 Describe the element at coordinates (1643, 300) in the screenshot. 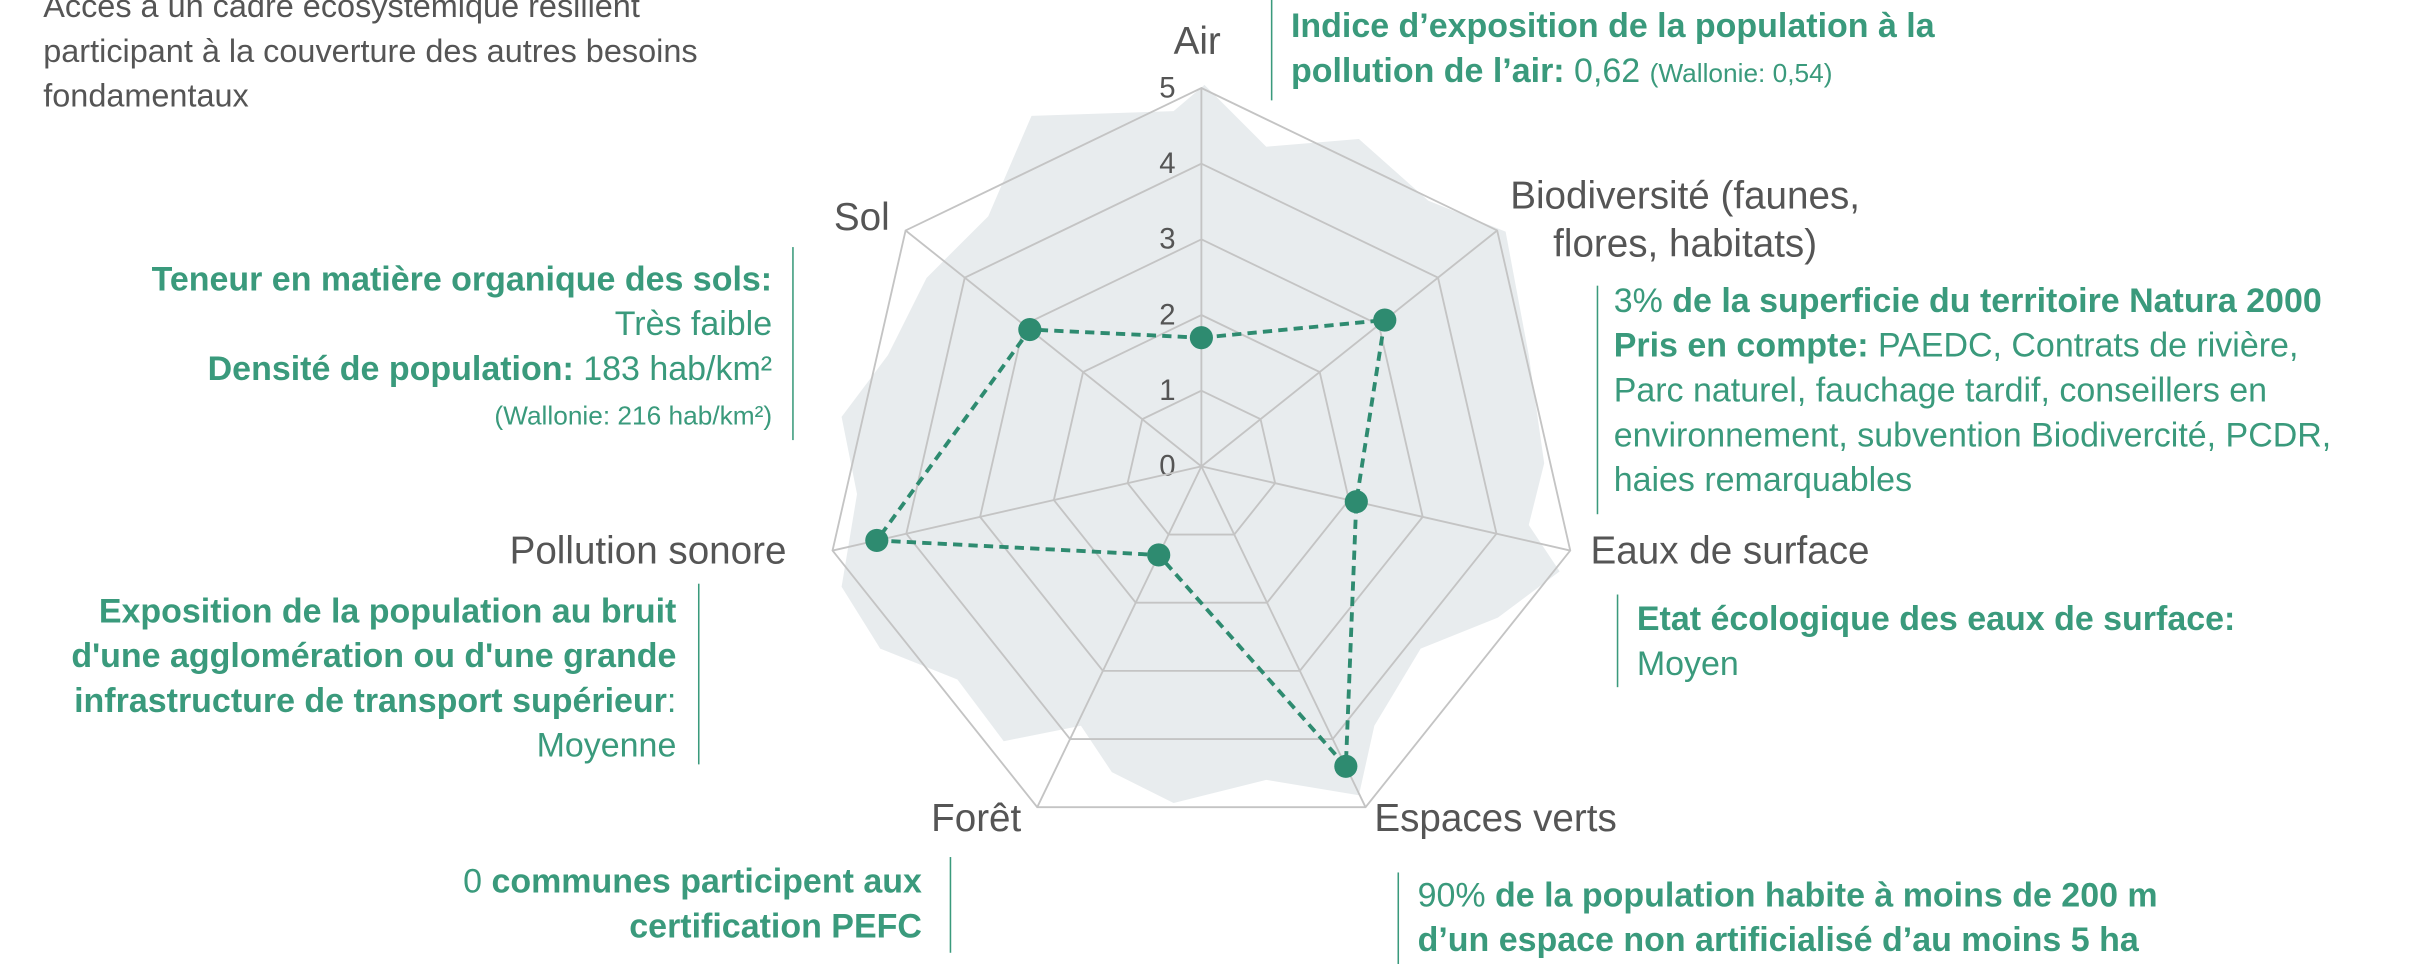

I see `annotation-text: 3%` at that location.